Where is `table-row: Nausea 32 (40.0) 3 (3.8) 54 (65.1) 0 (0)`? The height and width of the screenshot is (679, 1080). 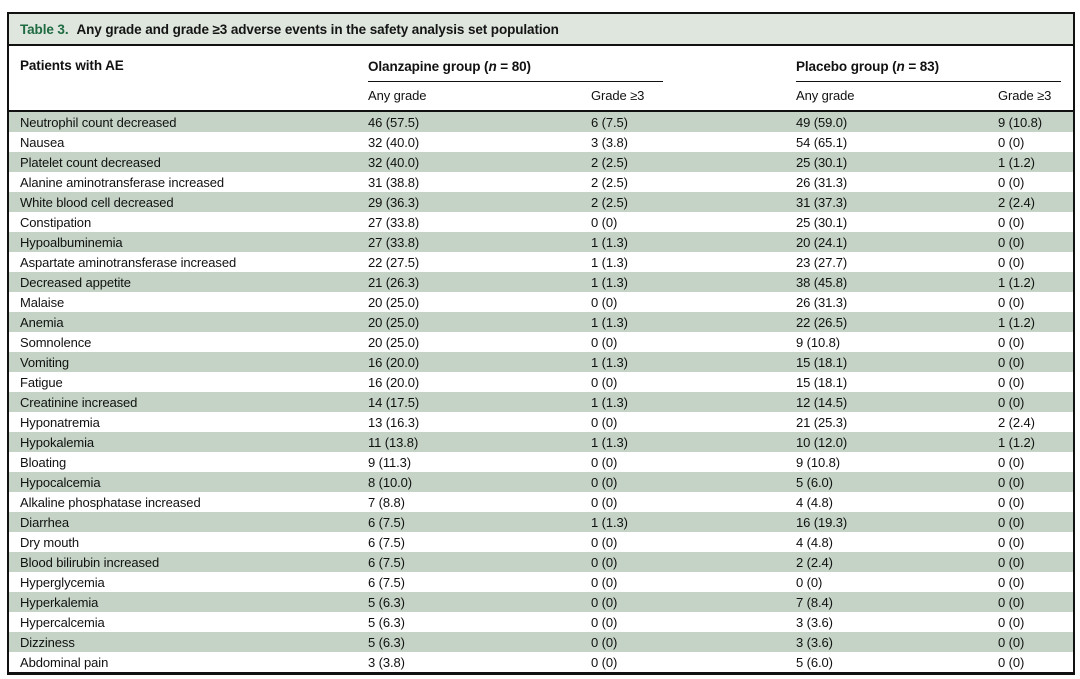 table-row: Nausea 32 (40.0) 3 (3.8) 54 (65.1) 0 (0) is located at coordinates (541, 142).